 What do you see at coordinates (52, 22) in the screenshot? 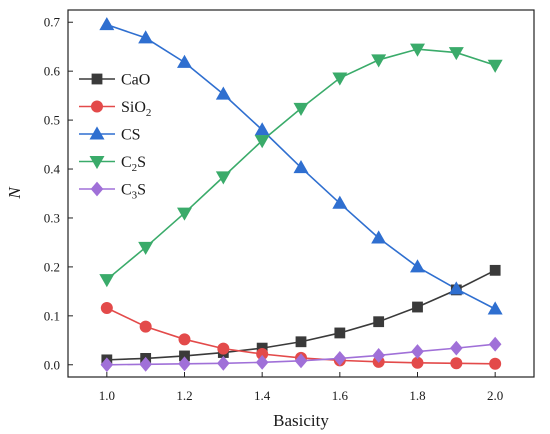
I see `y-tick-label: 0.7` at bounding box center [52, 22].